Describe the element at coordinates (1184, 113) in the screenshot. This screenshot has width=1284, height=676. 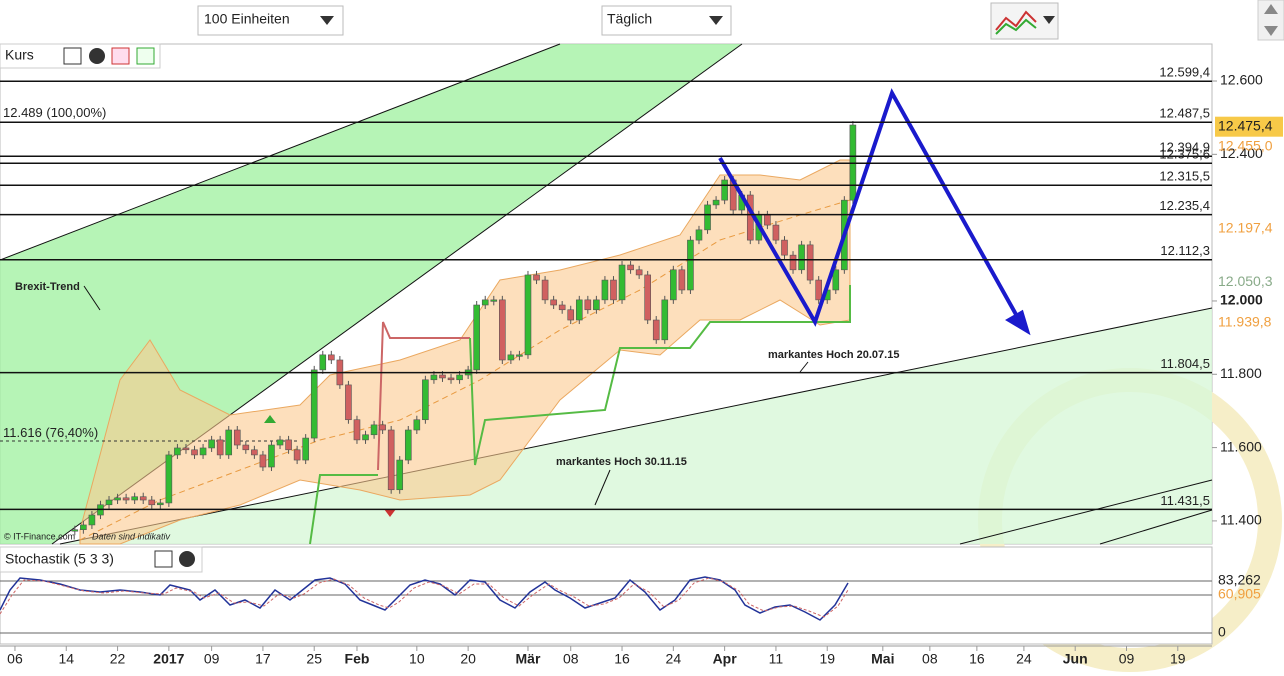
I see `level-label: 12.487,5` at that location.